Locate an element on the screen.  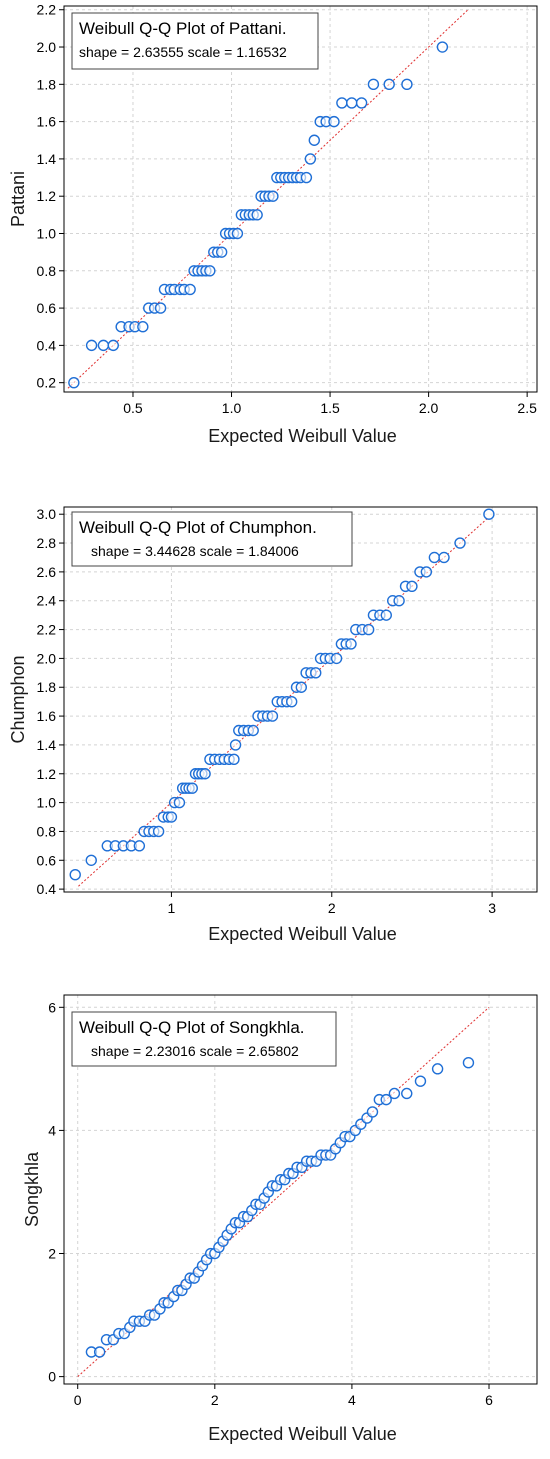
x-tick-label: 0 is located at coordinates (78, 1400).